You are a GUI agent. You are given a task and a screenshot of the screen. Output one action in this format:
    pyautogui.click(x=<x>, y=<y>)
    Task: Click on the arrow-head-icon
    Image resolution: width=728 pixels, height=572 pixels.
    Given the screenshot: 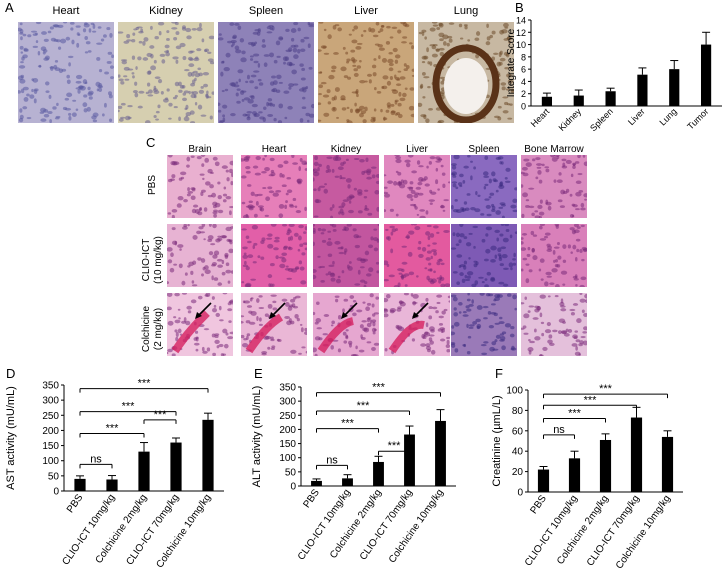 What is the action you would take?
    pyautogui.click(x=415, y=315)
    